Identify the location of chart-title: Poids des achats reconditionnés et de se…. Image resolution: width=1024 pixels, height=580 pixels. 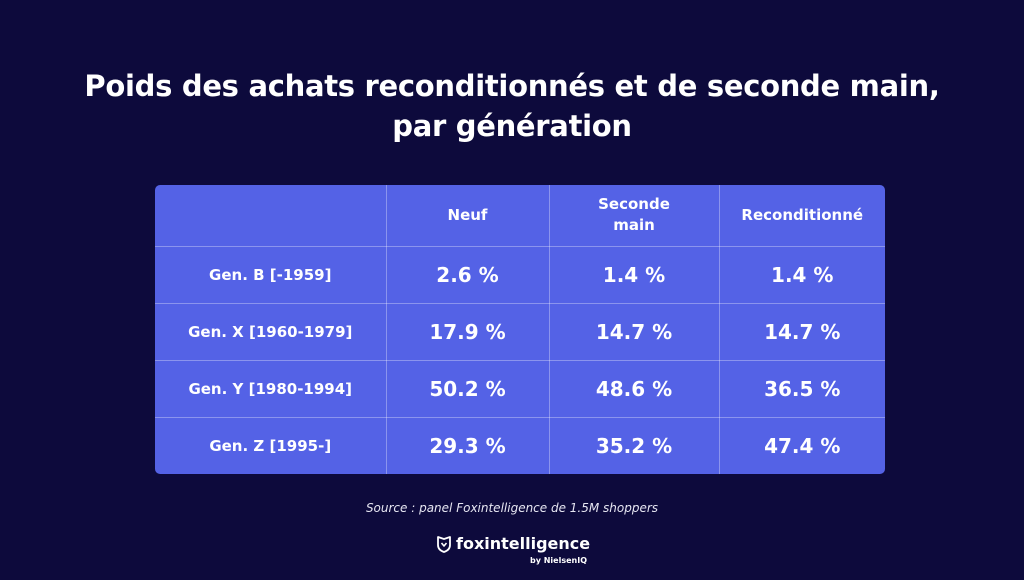
(512, 106).